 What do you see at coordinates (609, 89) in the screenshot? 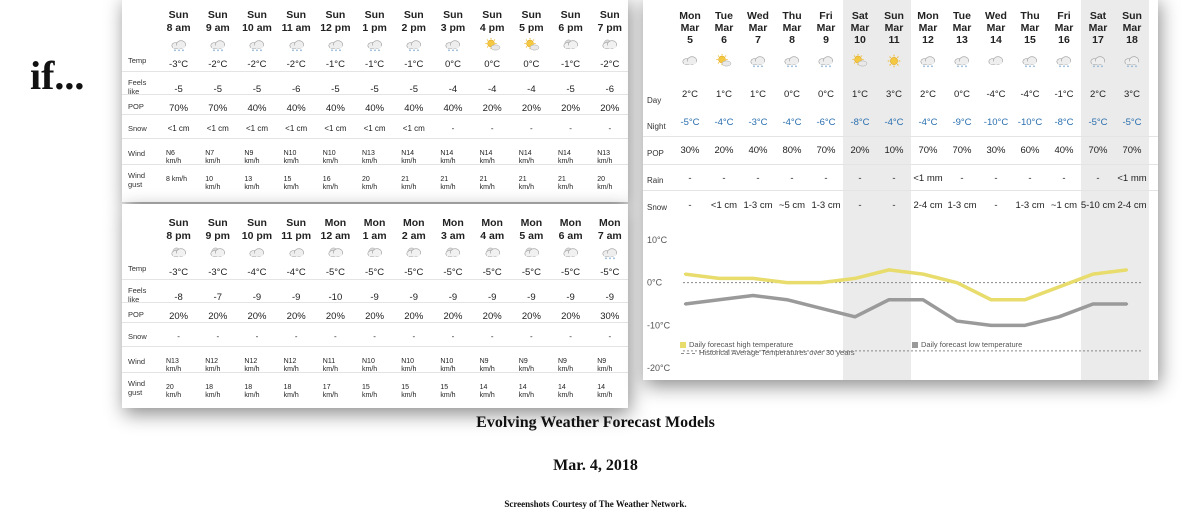
I see `hour-feels-like: -6` at bounding box center [609, 89].